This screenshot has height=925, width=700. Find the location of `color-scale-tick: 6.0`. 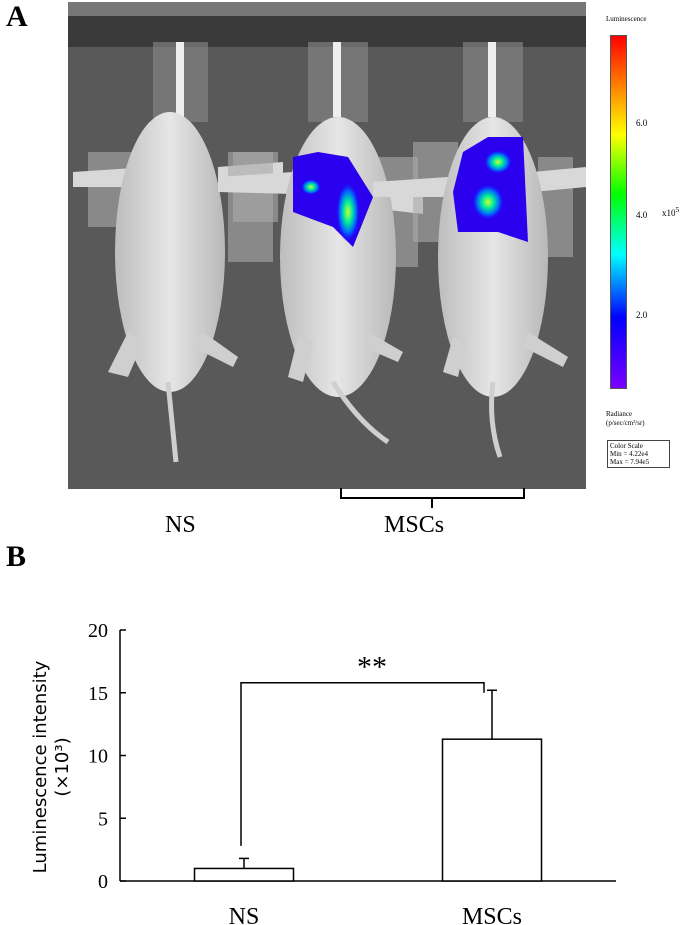

color-scale-tick: 6.0 is located at coordinates (642, 123).